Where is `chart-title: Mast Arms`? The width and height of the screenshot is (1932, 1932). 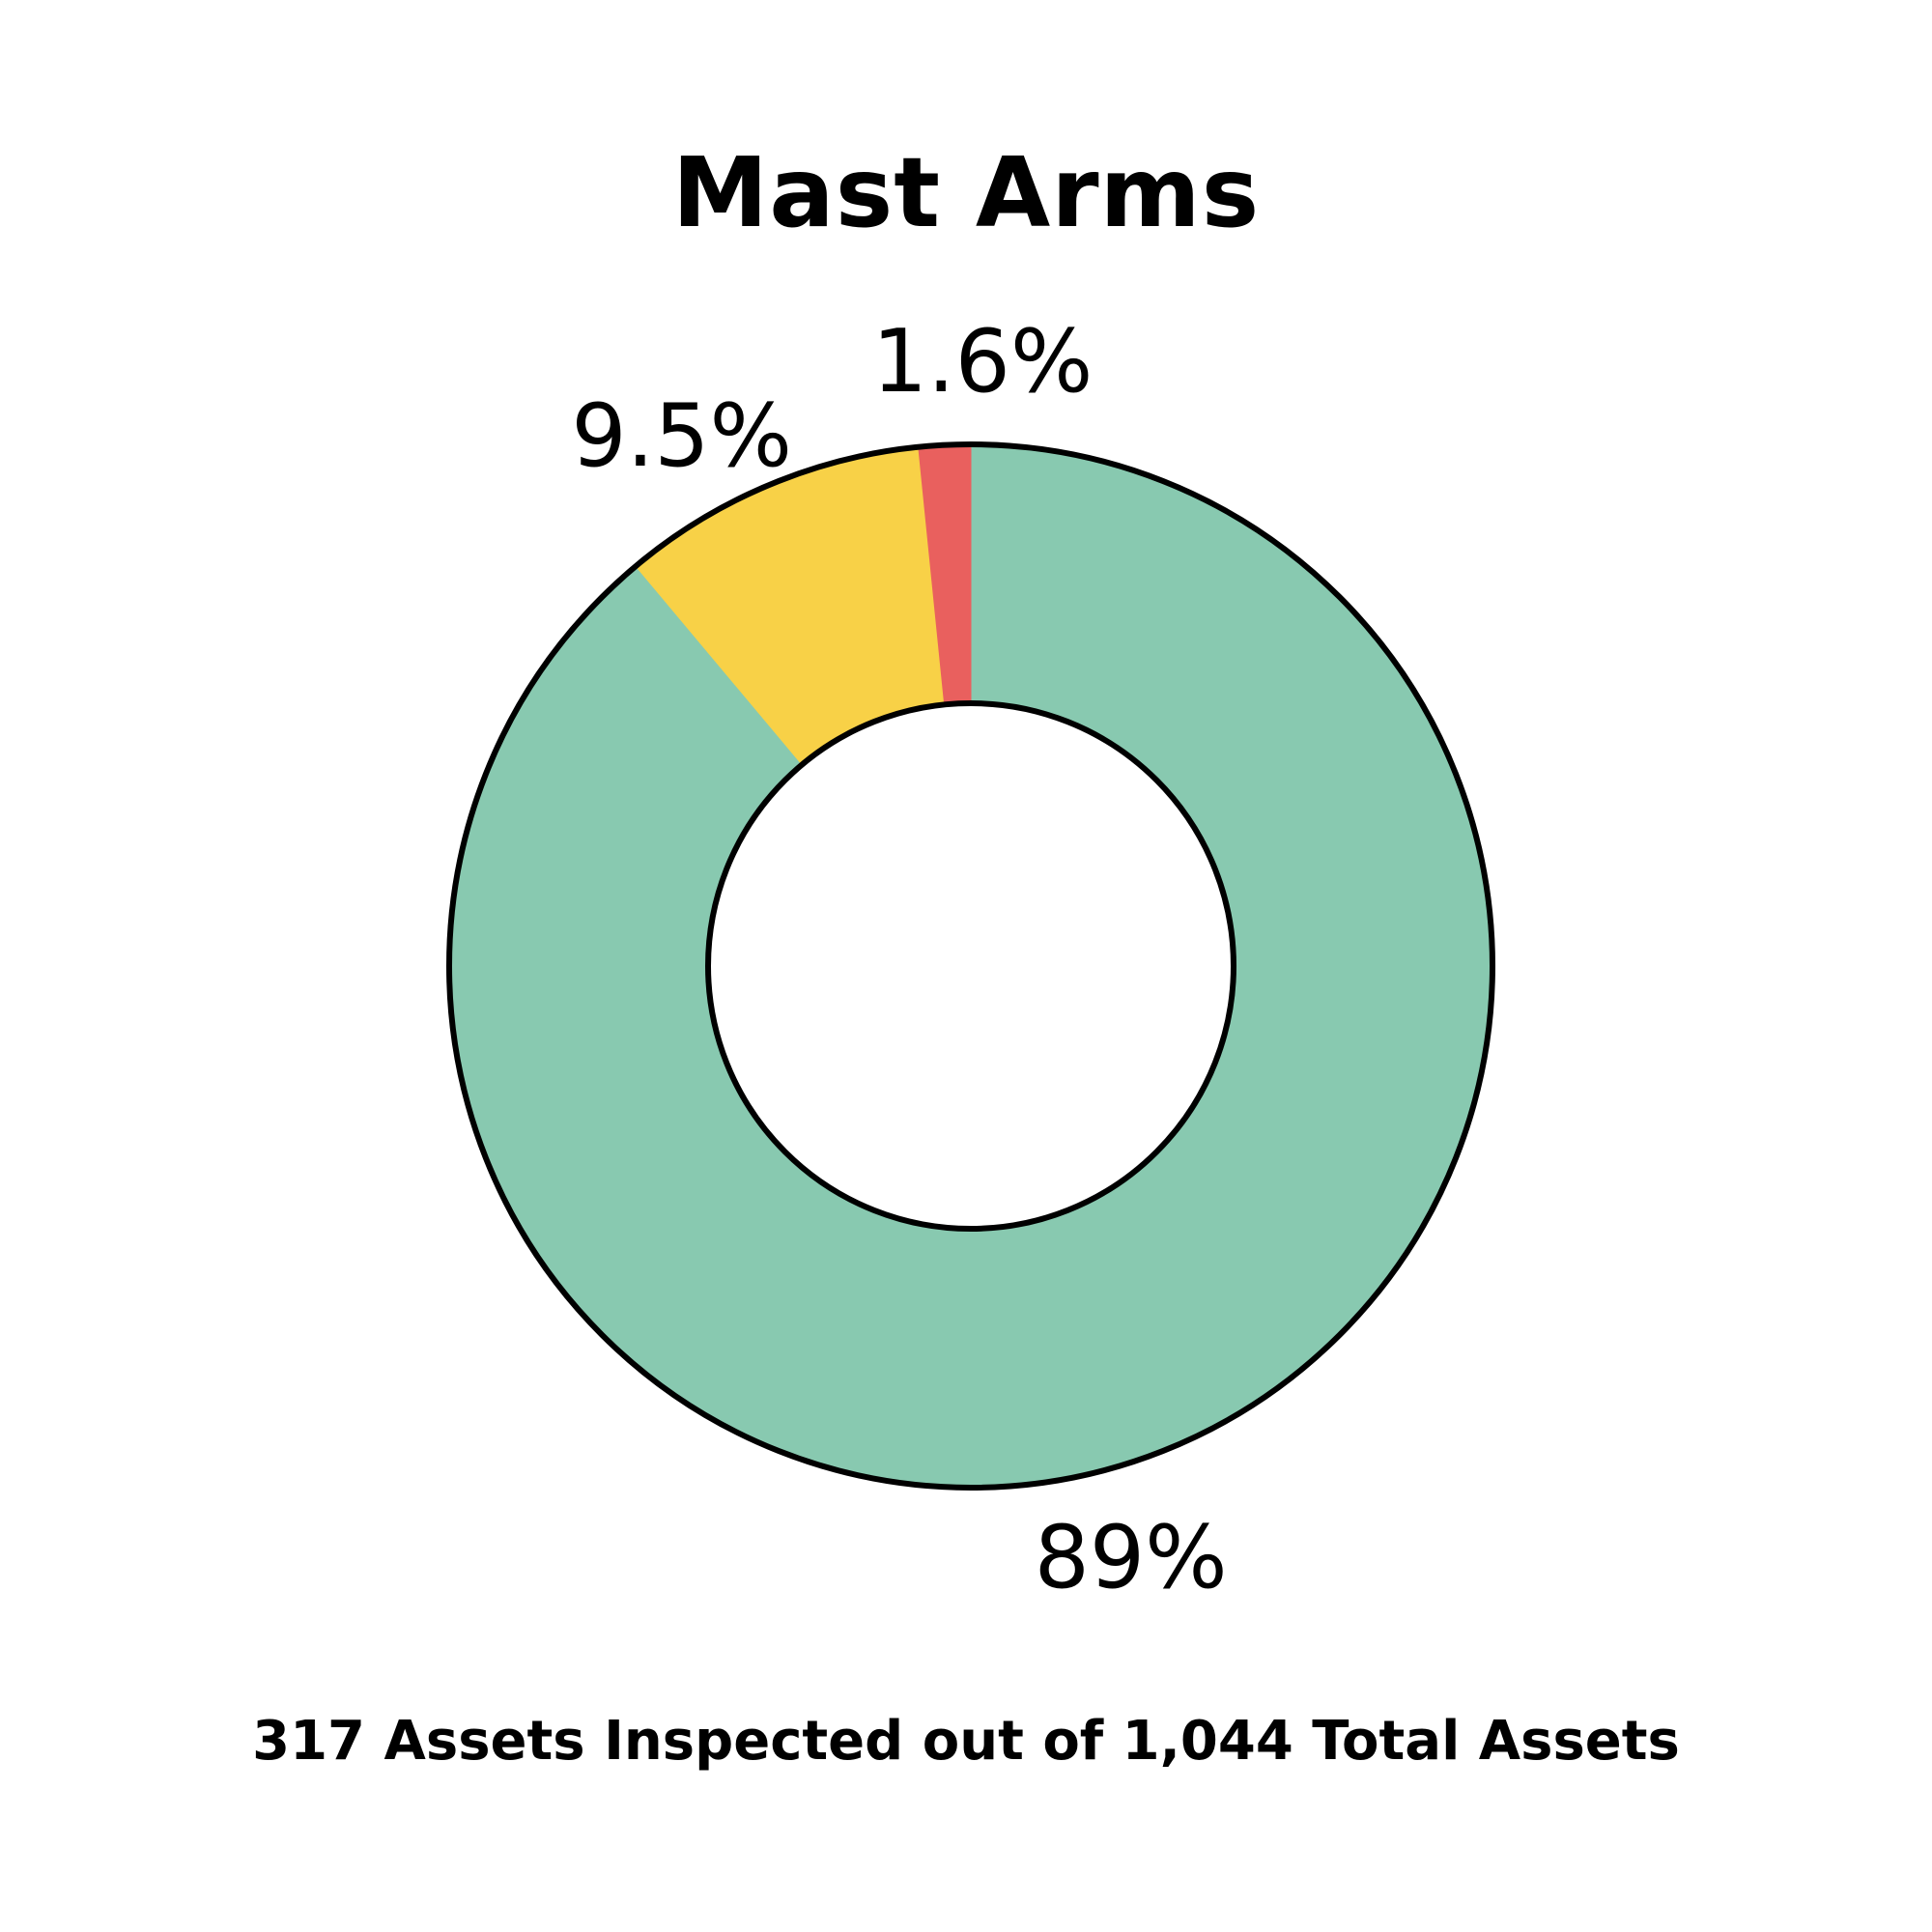
chart-title: Mast Arms is located at coordinates (966, 192).